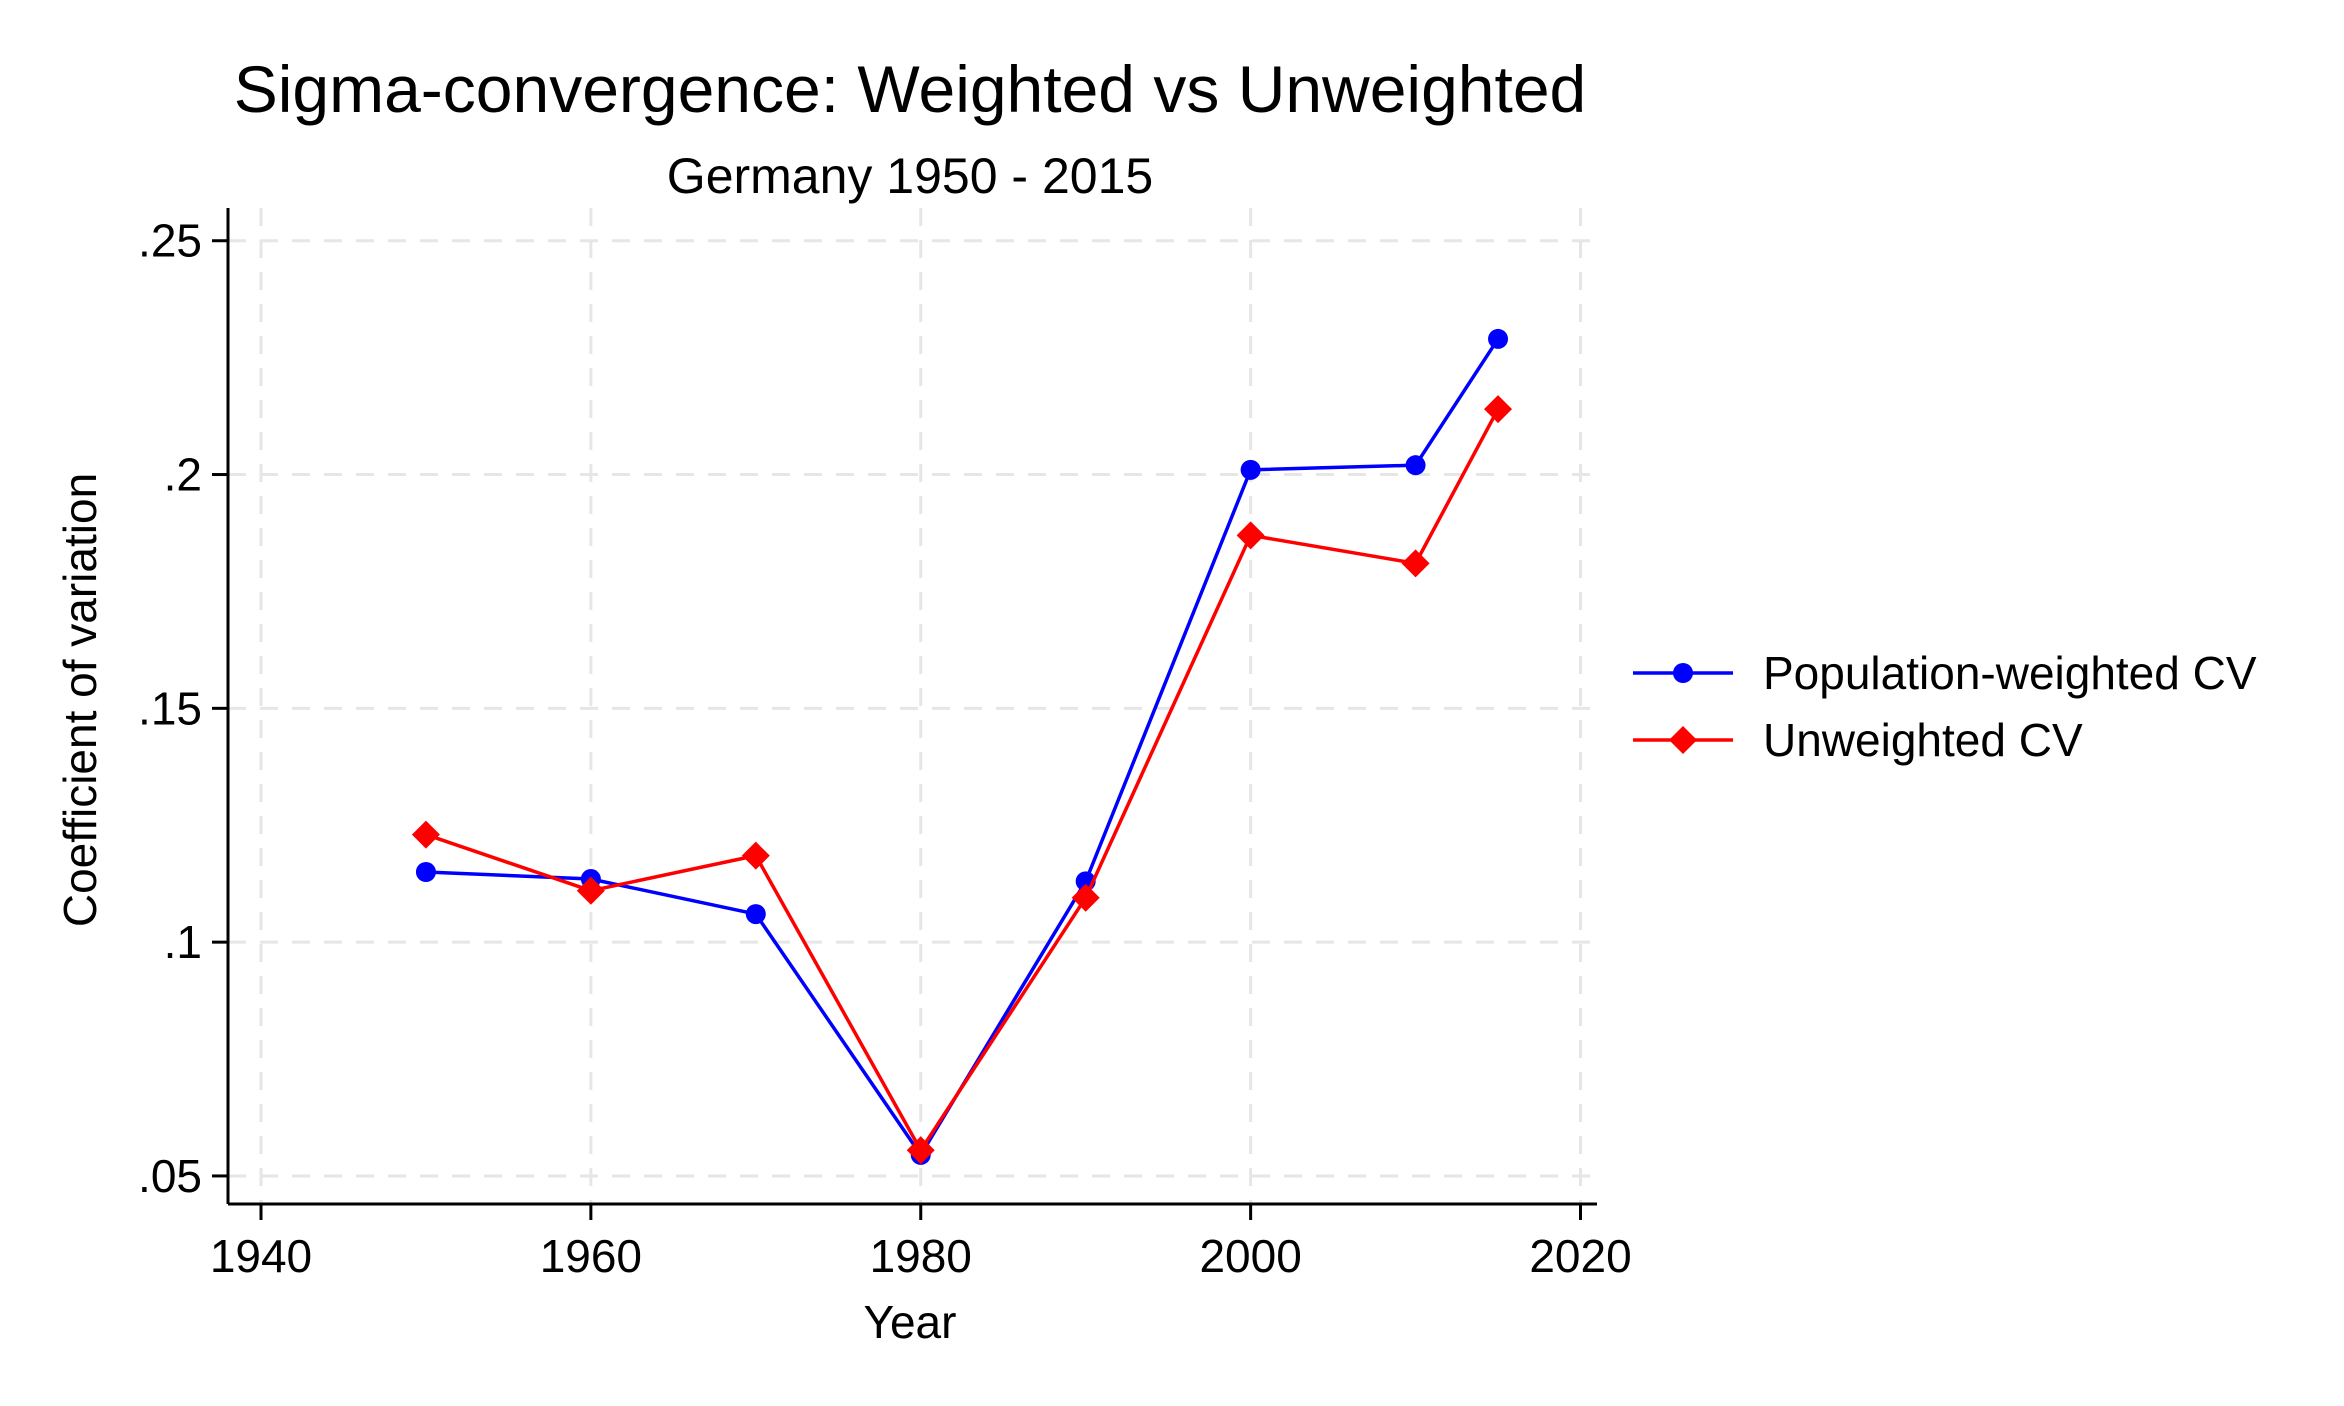 The height and width of the screenshot is (1406, 2344). I want to click on legend-item: Unweighted CV, so click(1858, 740).